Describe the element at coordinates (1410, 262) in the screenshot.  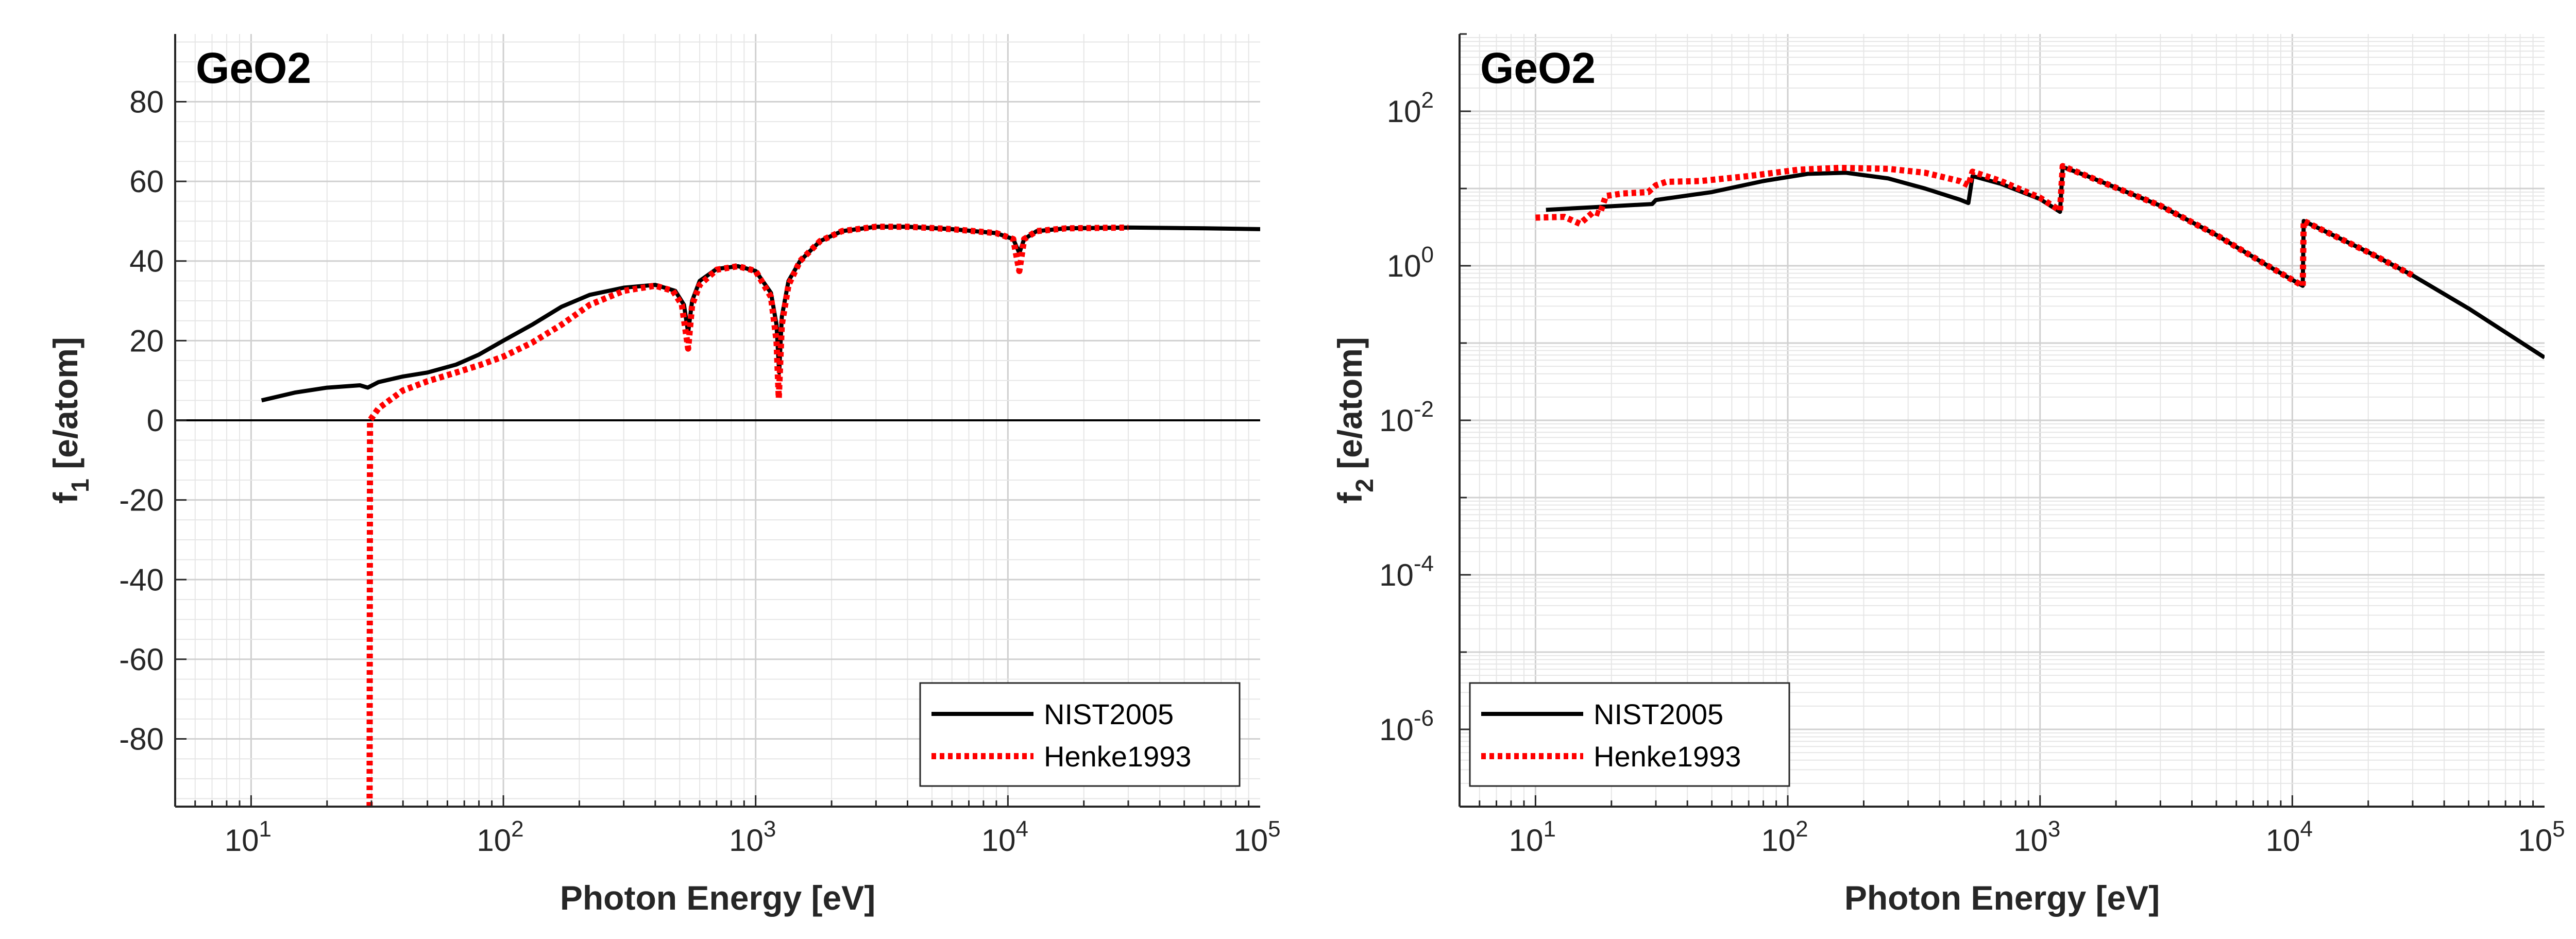
I see `y-tick-label: 10⁰` at that location.